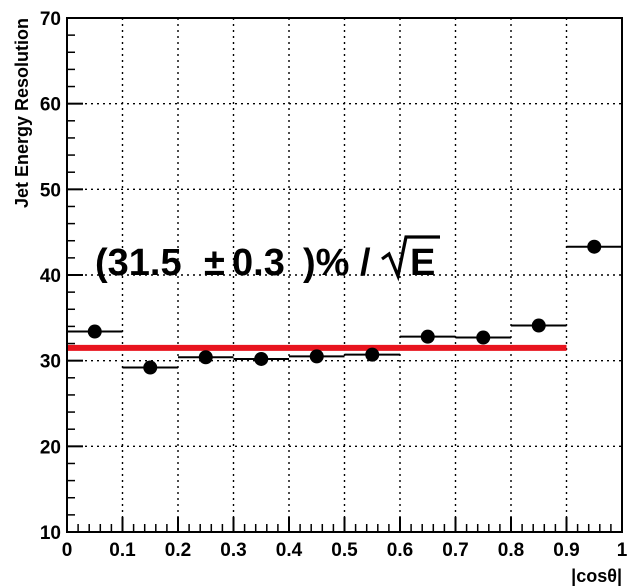  What do you see at coordinates (50, 276) in the screenshot?
I see `y-tick-label: 40` at bounding box center [50, 276].